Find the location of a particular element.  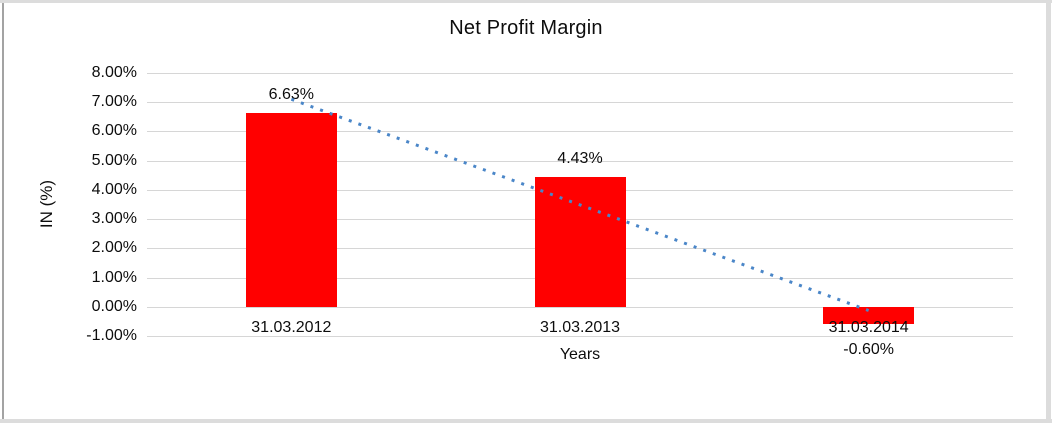

frame-border-left is located at coordinates (3, 211).